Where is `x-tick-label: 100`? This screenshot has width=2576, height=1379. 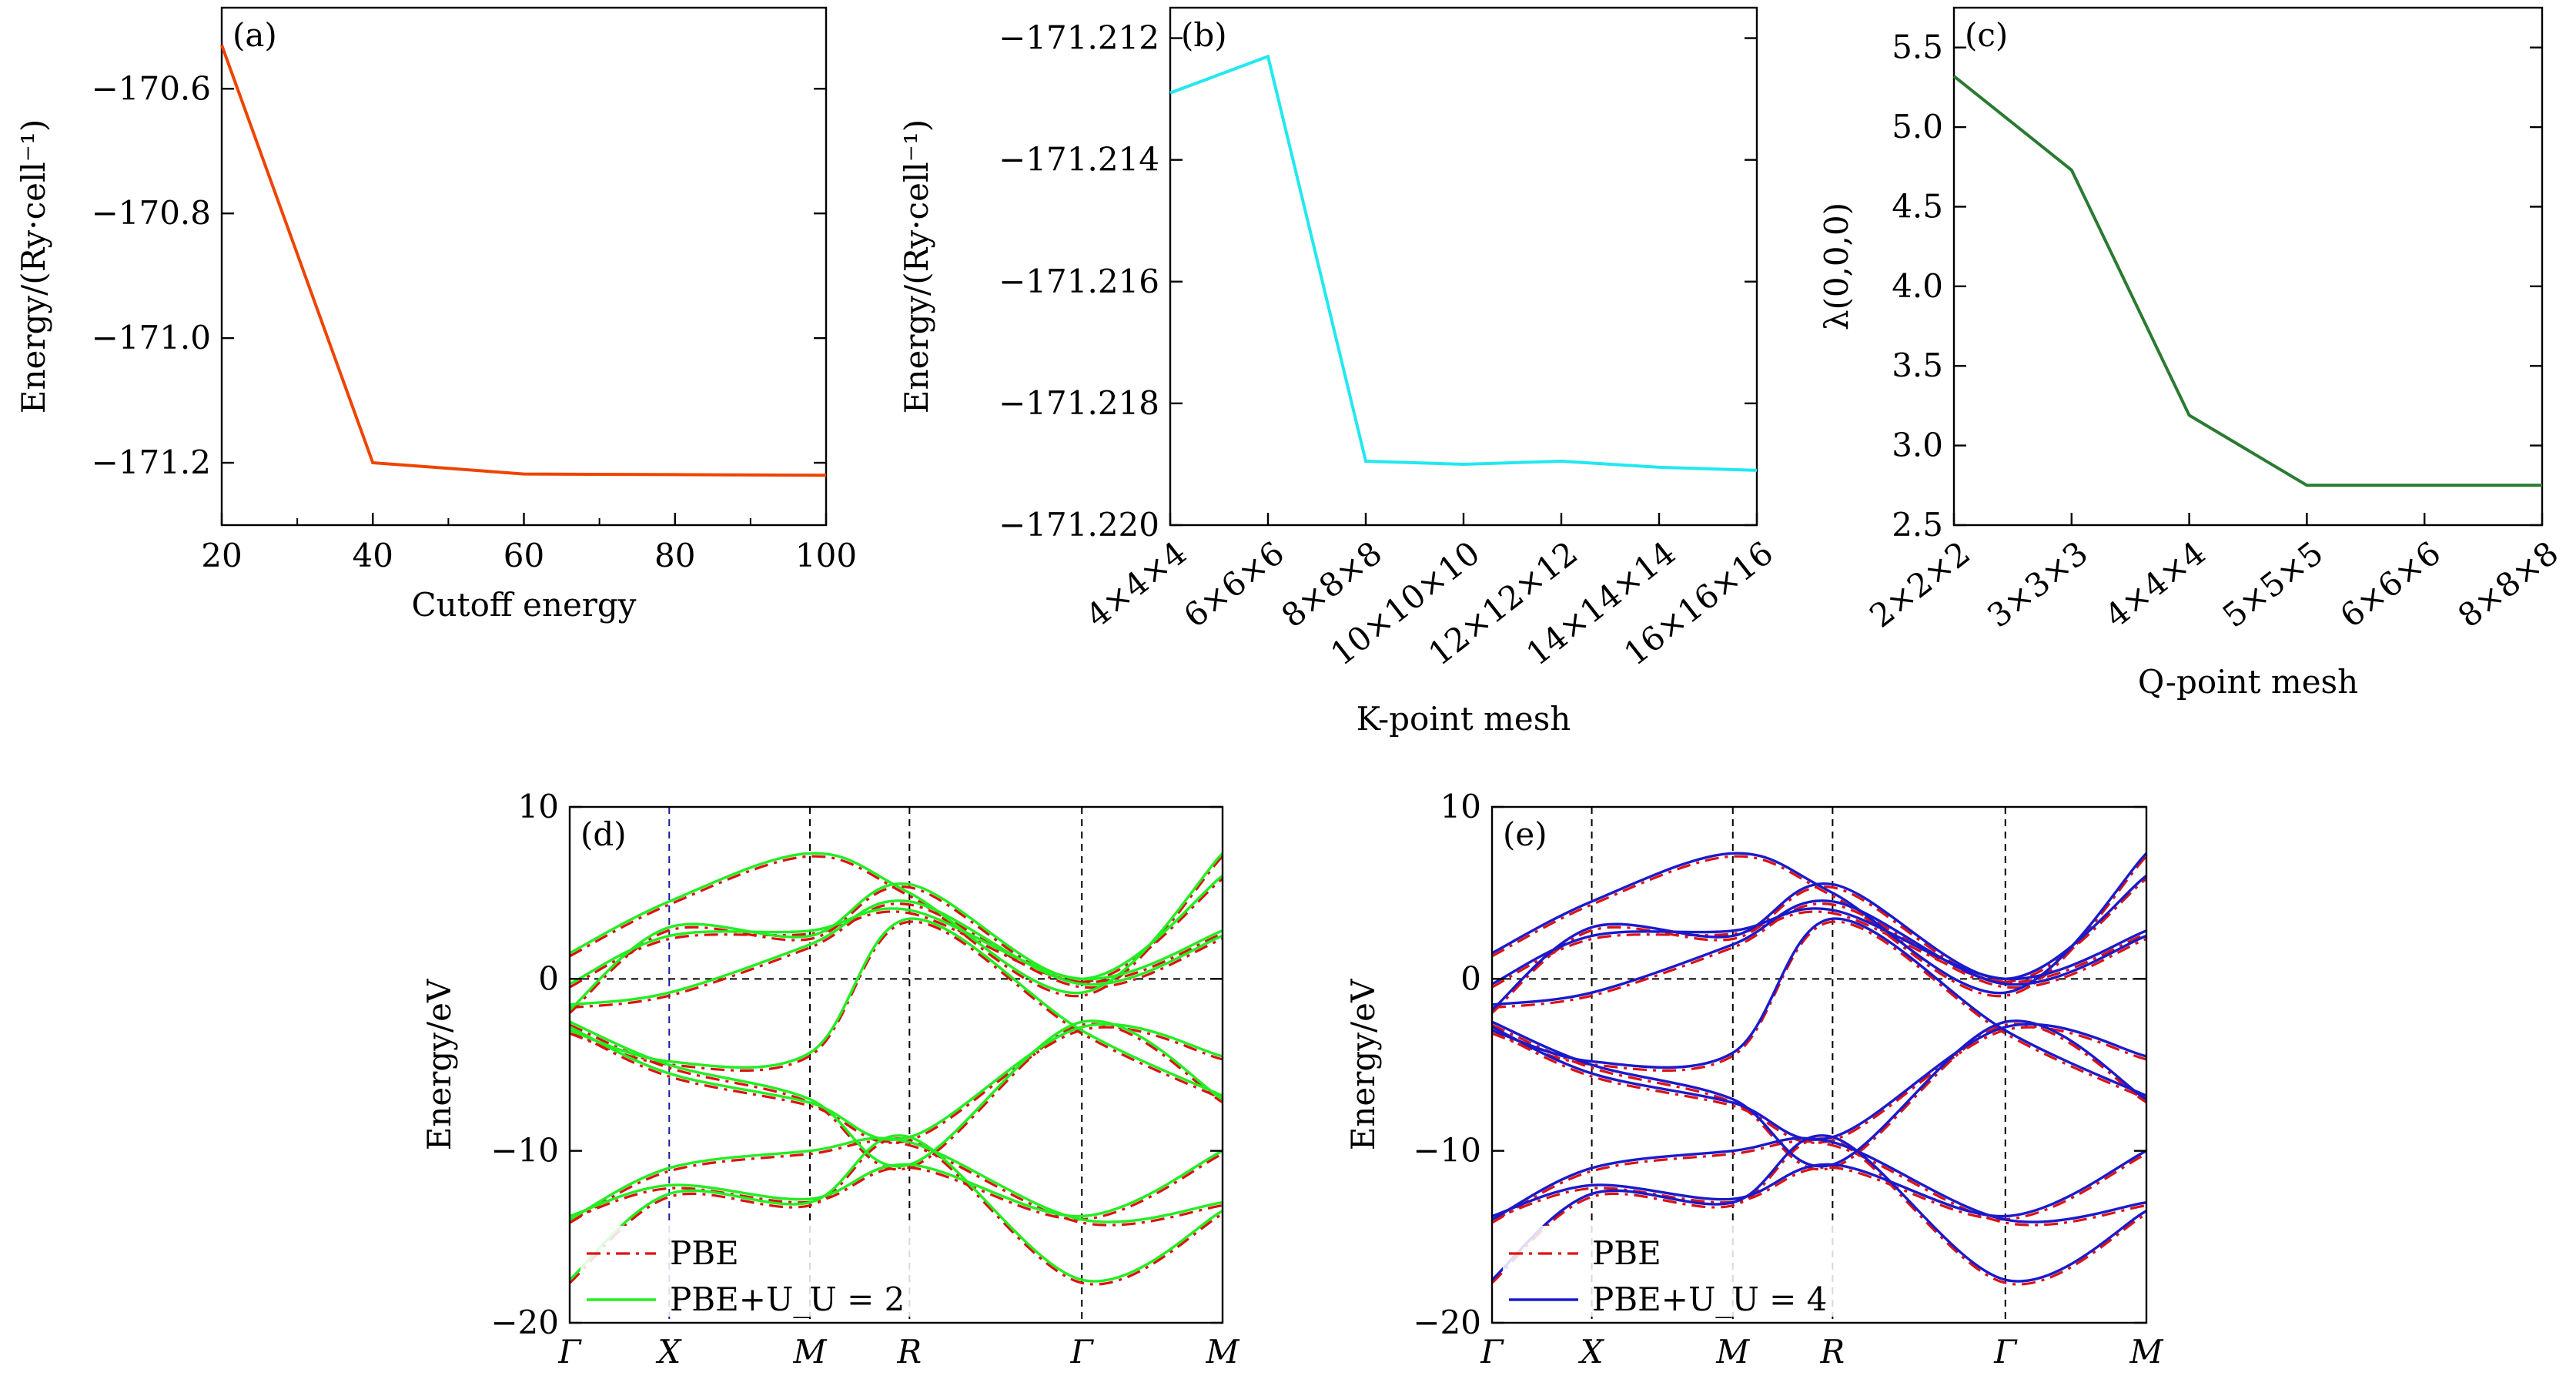 x-tick-label: 100 is located at coordinates (826, 555).